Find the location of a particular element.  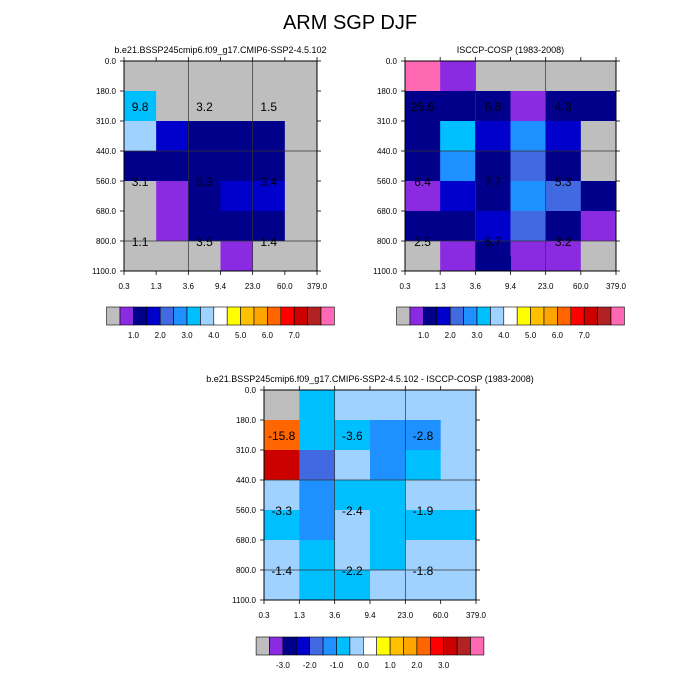

colorbar-label: 1.0 is located at coordinates (134, 335).